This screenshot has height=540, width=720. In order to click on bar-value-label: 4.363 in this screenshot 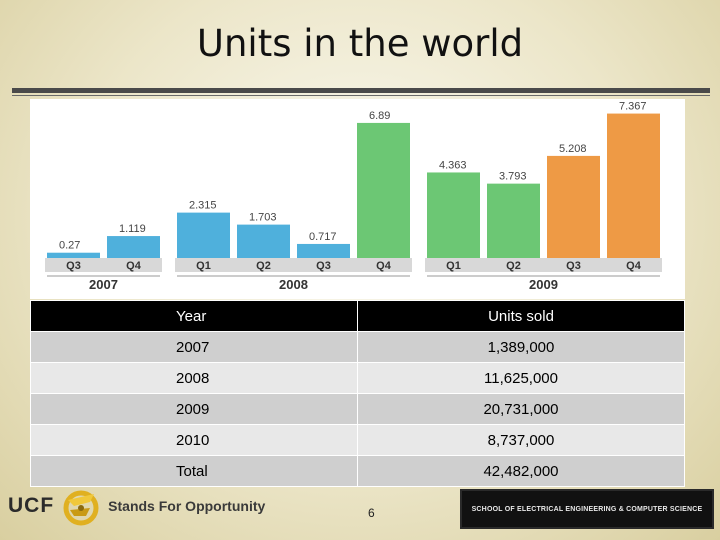, I will do `click(453, 165)`.